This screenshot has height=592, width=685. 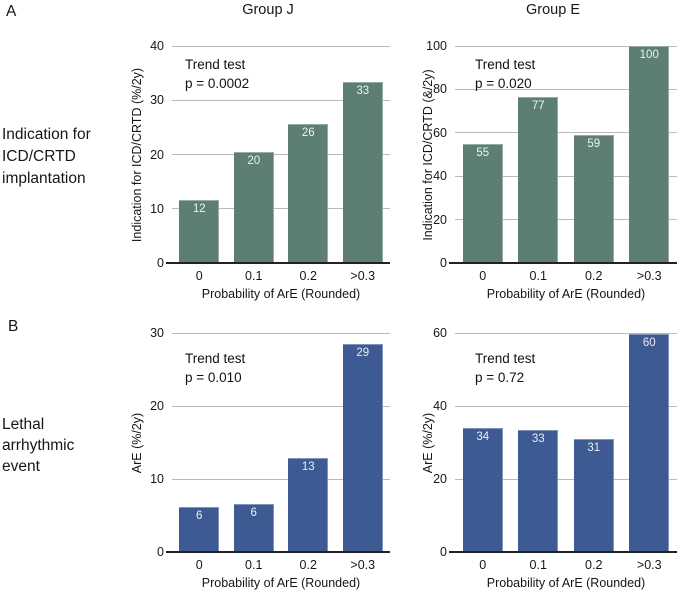 What do you see at coordinates (362, 172) in the screenshot?
I see `bar->0.3: 33` at bounding box center [362, 172].